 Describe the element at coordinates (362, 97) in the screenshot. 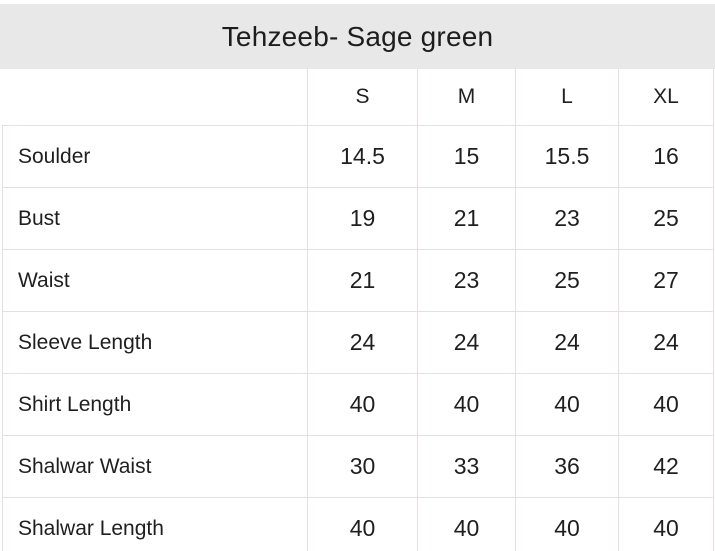

I see `size-col-header-s: S` at that location.